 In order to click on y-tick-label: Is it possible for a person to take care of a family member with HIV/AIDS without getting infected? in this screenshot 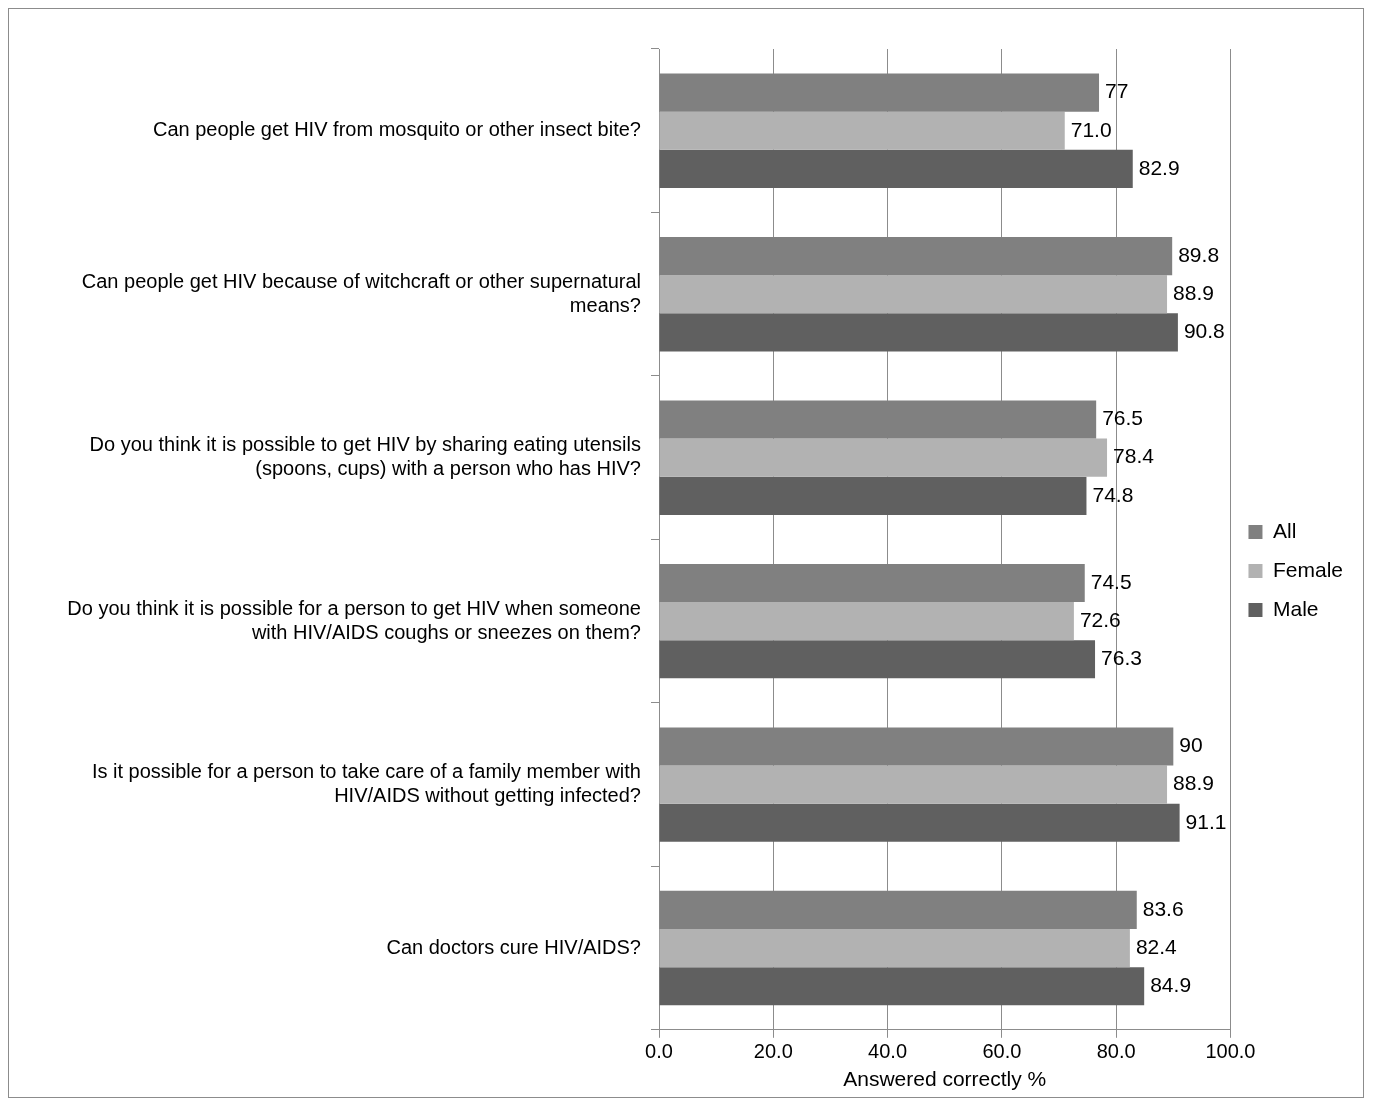, I will do `click(366, 783)`.